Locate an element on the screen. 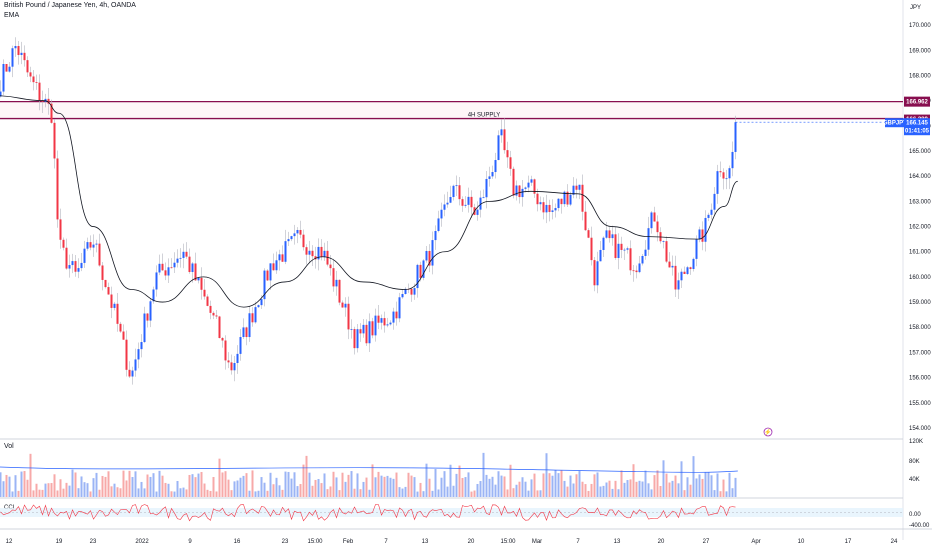 This screenshot has width=932, height=555. supply-zone-label: 4H SUPPLY is located at coordinates (484, 116).